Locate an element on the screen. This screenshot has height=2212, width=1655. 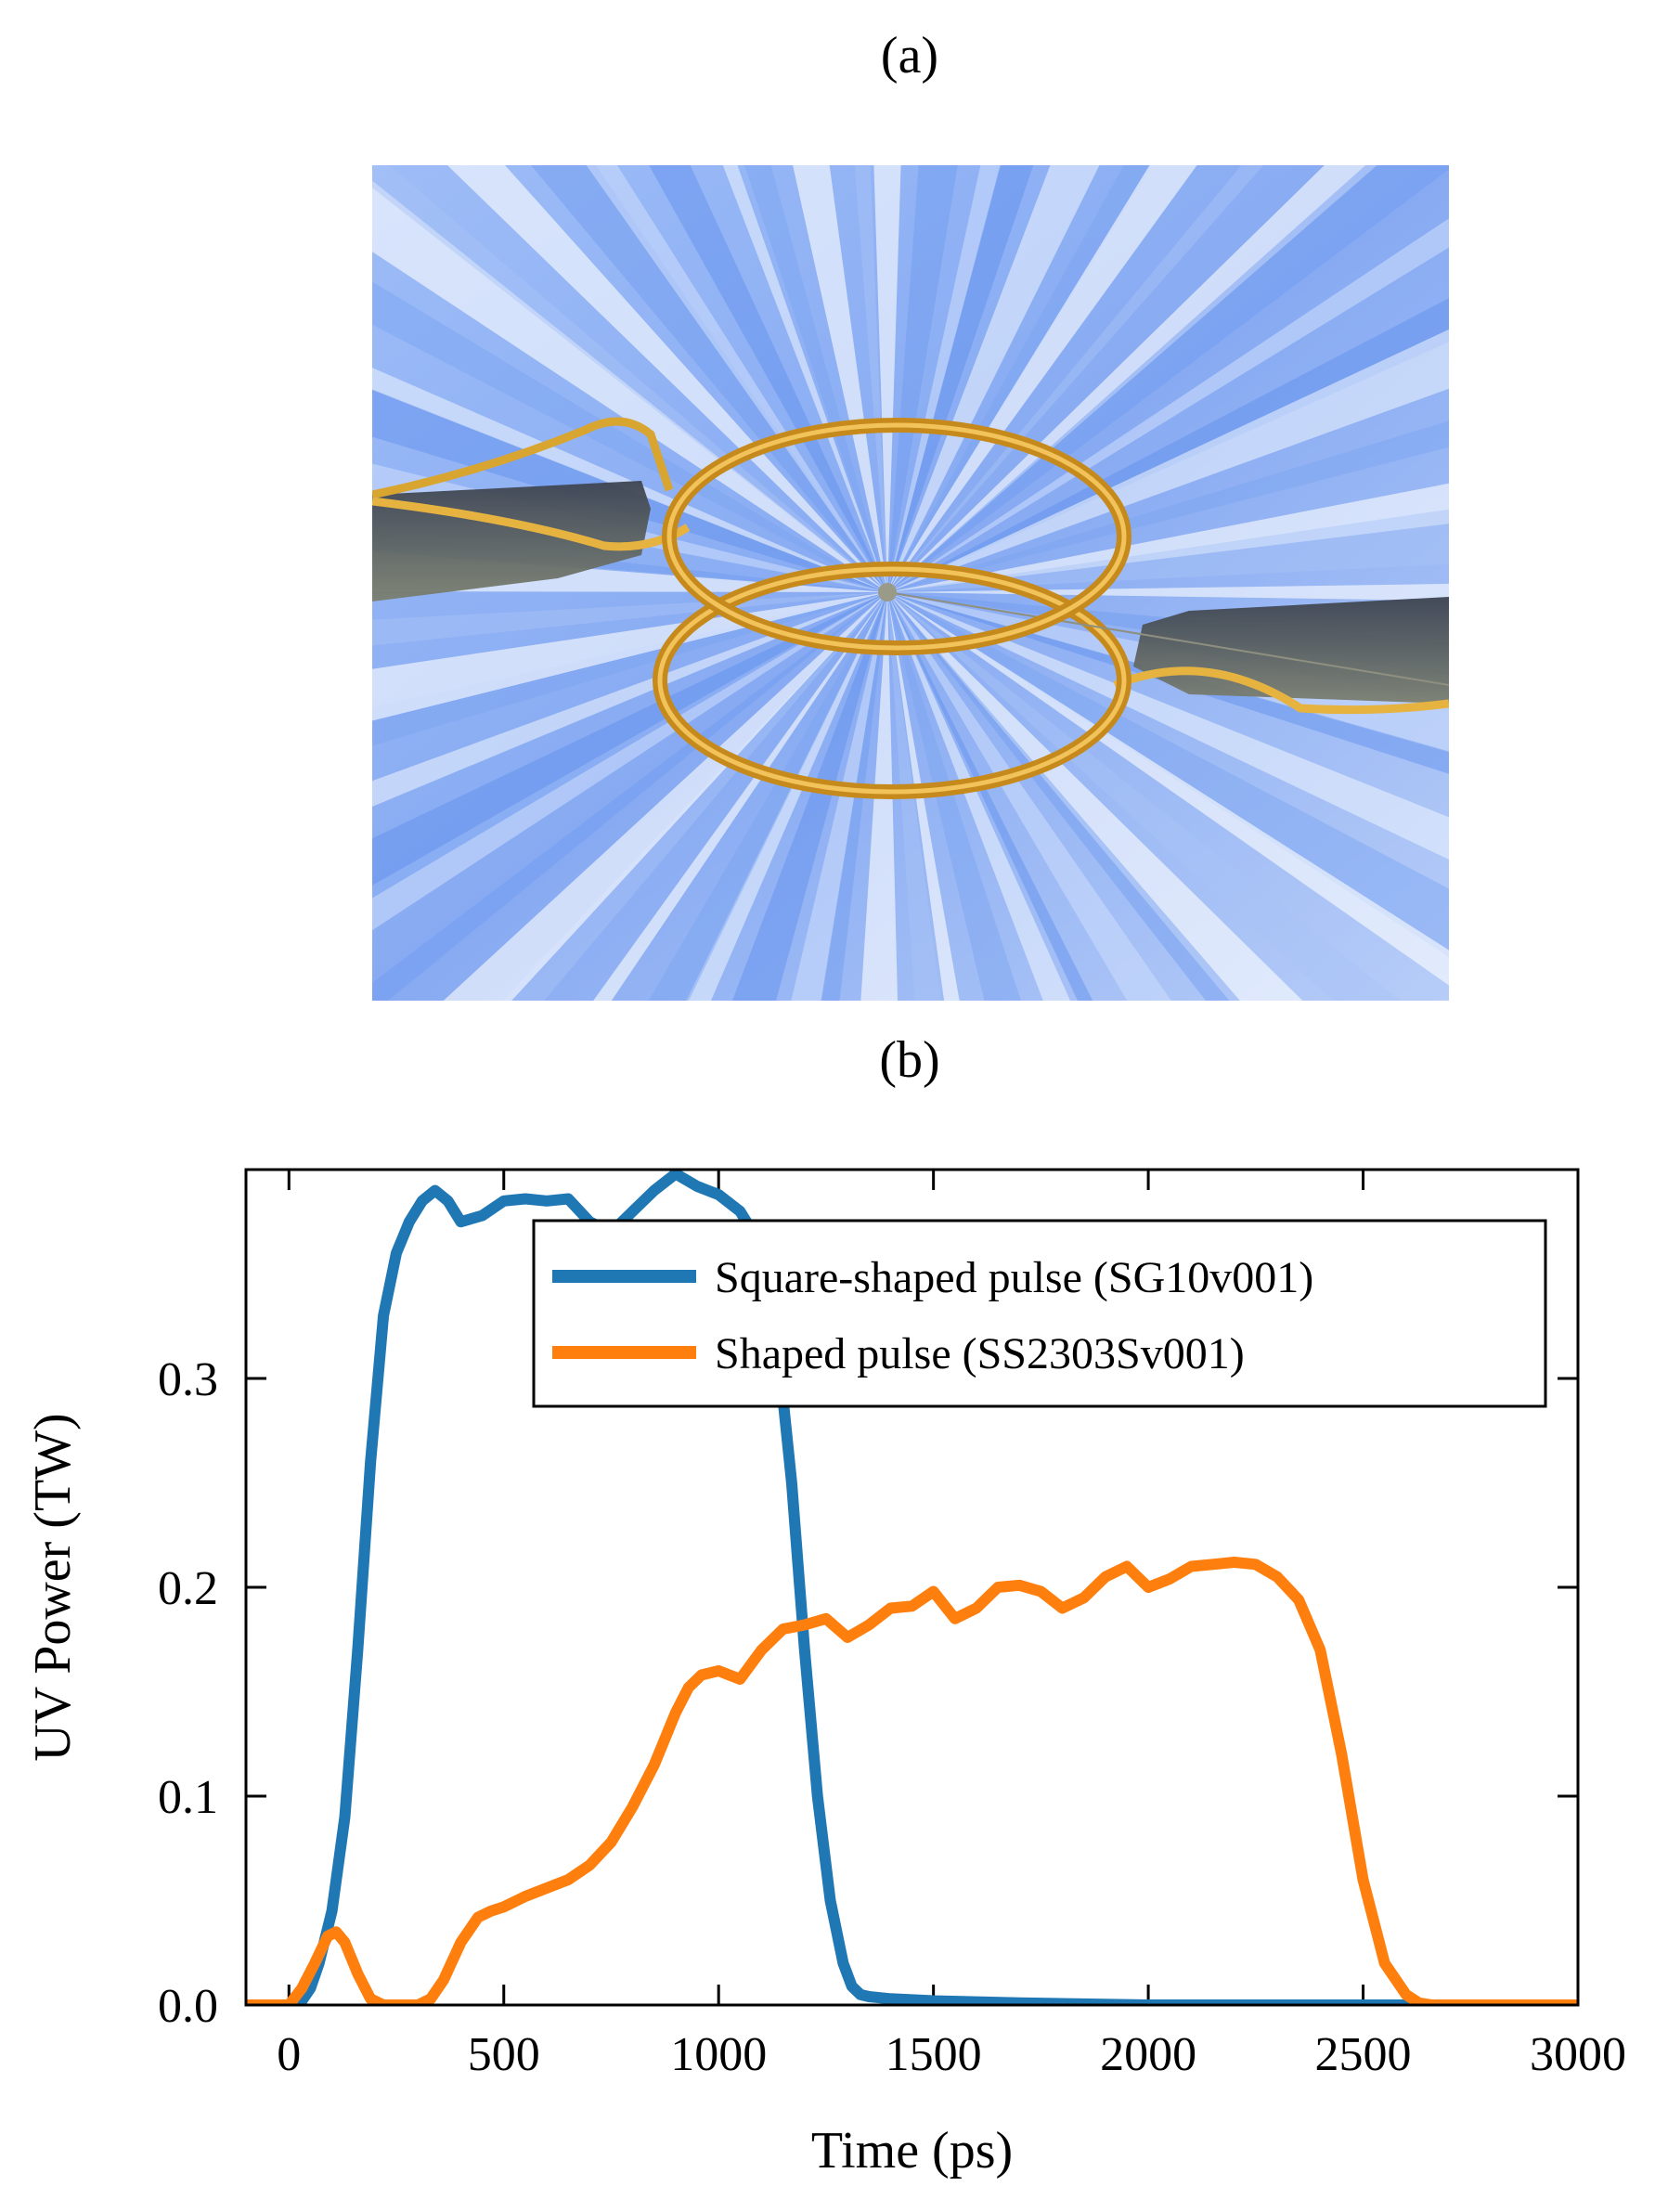
y-tick-label: 0.0 is located at coordinates (188, 2007).